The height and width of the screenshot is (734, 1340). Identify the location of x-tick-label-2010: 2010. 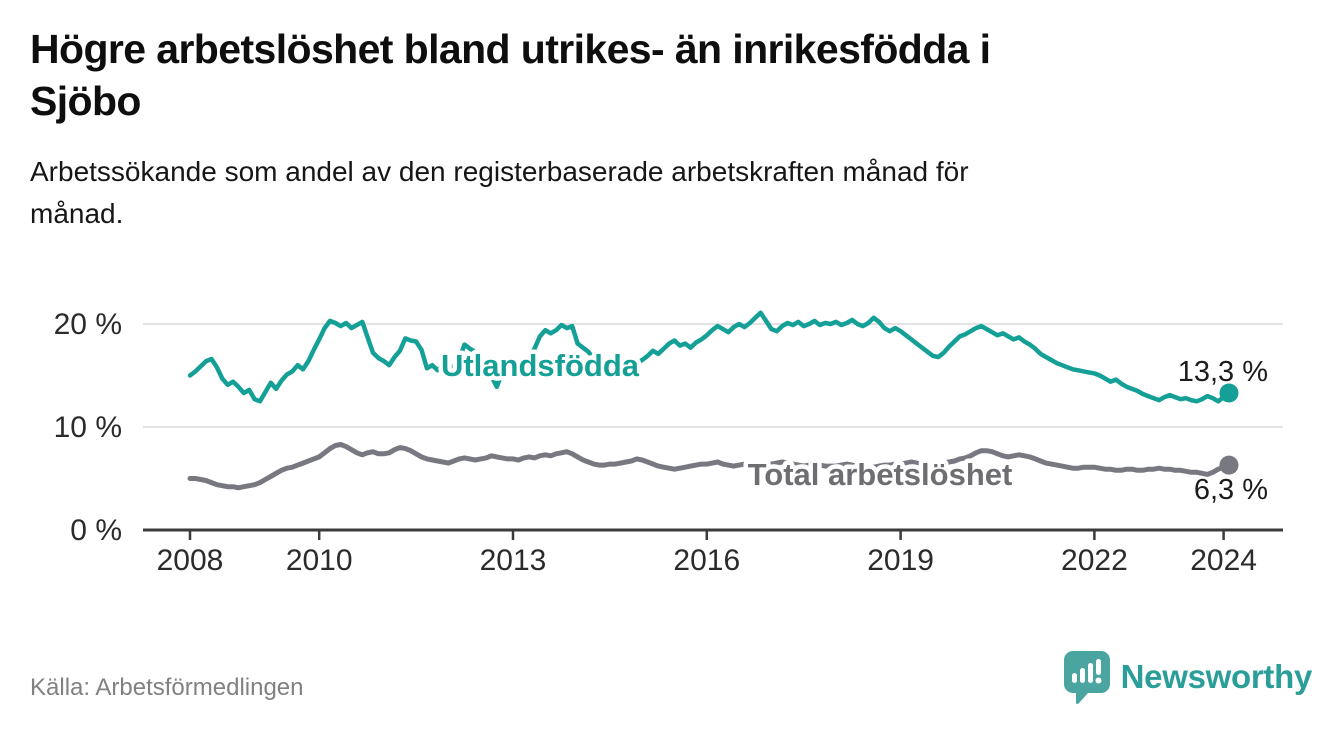
(319, 560).